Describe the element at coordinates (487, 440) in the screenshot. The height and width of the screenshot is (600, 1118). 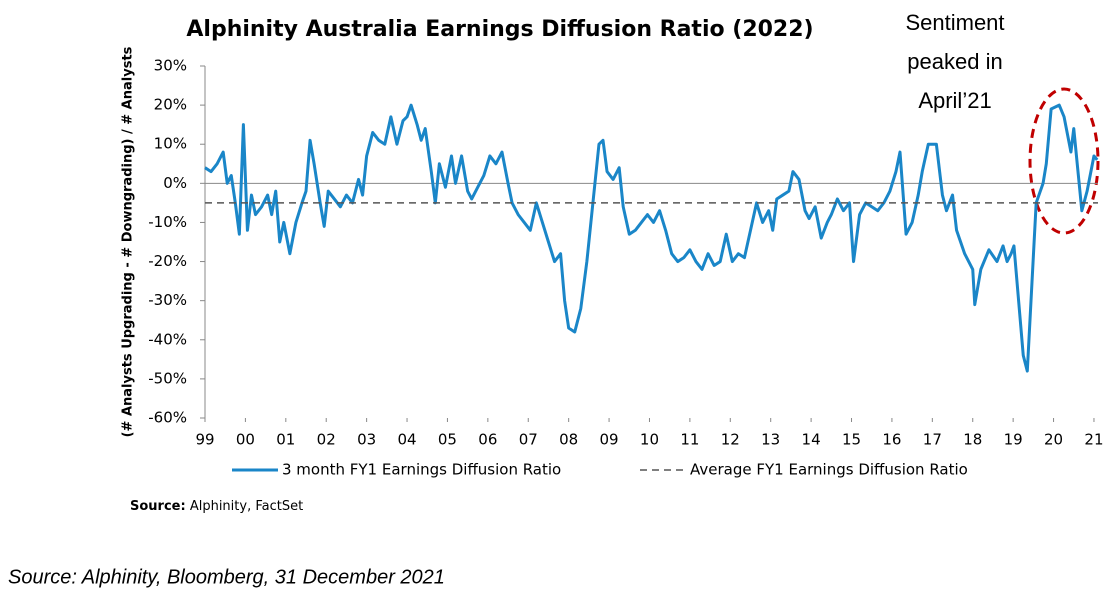
I see `x-tick-label: 06` at that location.